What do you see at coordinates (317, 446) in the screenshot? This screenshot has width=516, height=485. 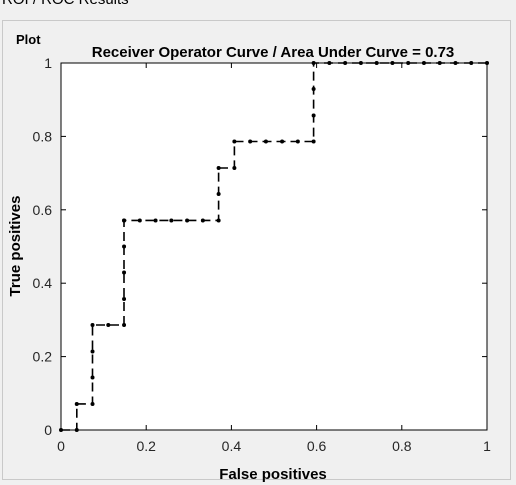 I see `x-tick-label: 0.6` at bounding box center [317, 446].